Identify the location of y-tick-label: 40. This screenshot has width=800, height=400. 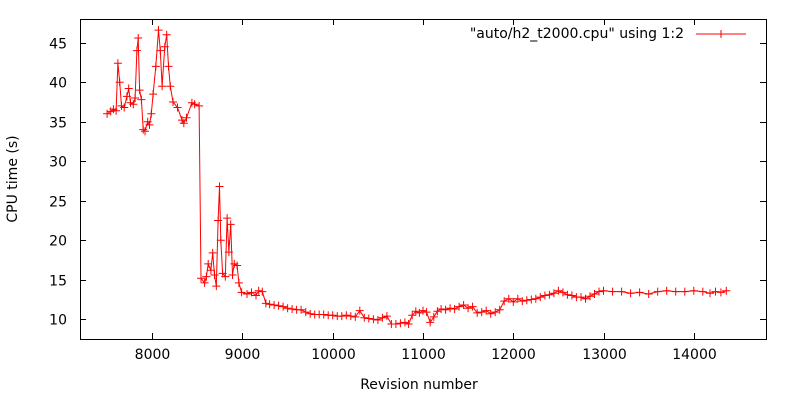
(58, 84).